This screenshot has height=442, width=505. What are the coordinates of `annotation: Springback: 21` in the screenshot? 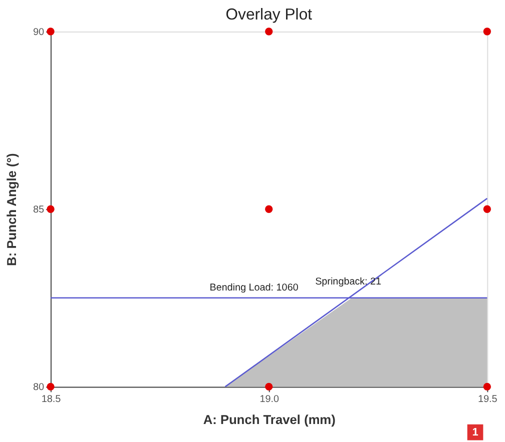 It's located at (348, 282).